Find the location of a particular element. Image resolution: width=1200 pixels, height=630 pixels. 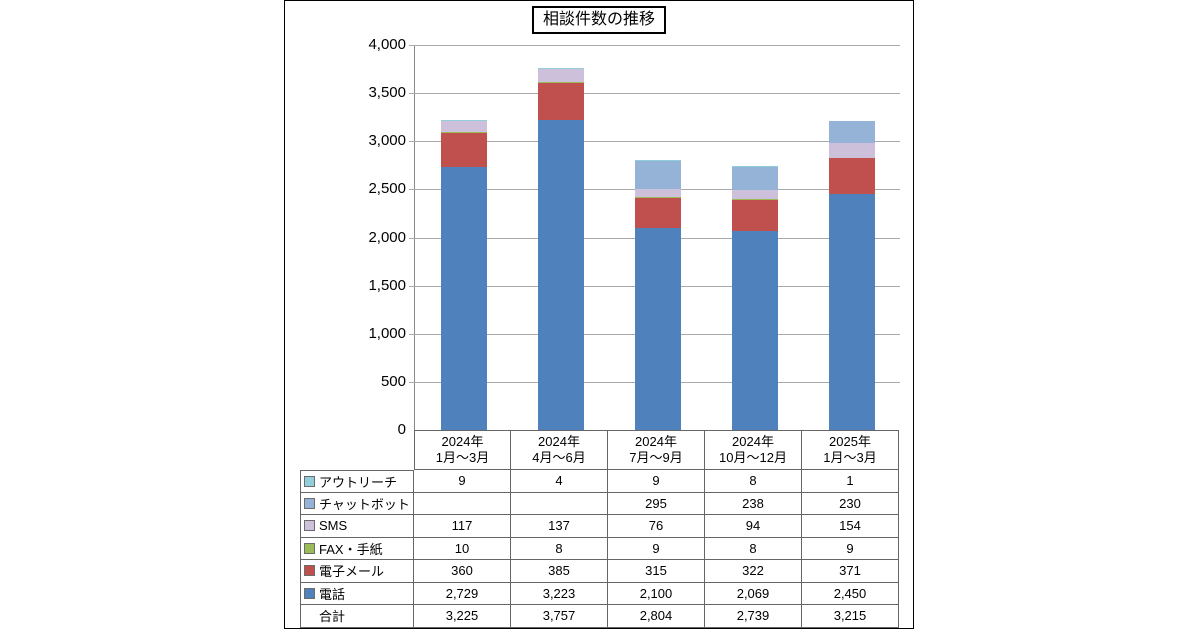

row-label: チャットボット is located at coordinates (357, 503).